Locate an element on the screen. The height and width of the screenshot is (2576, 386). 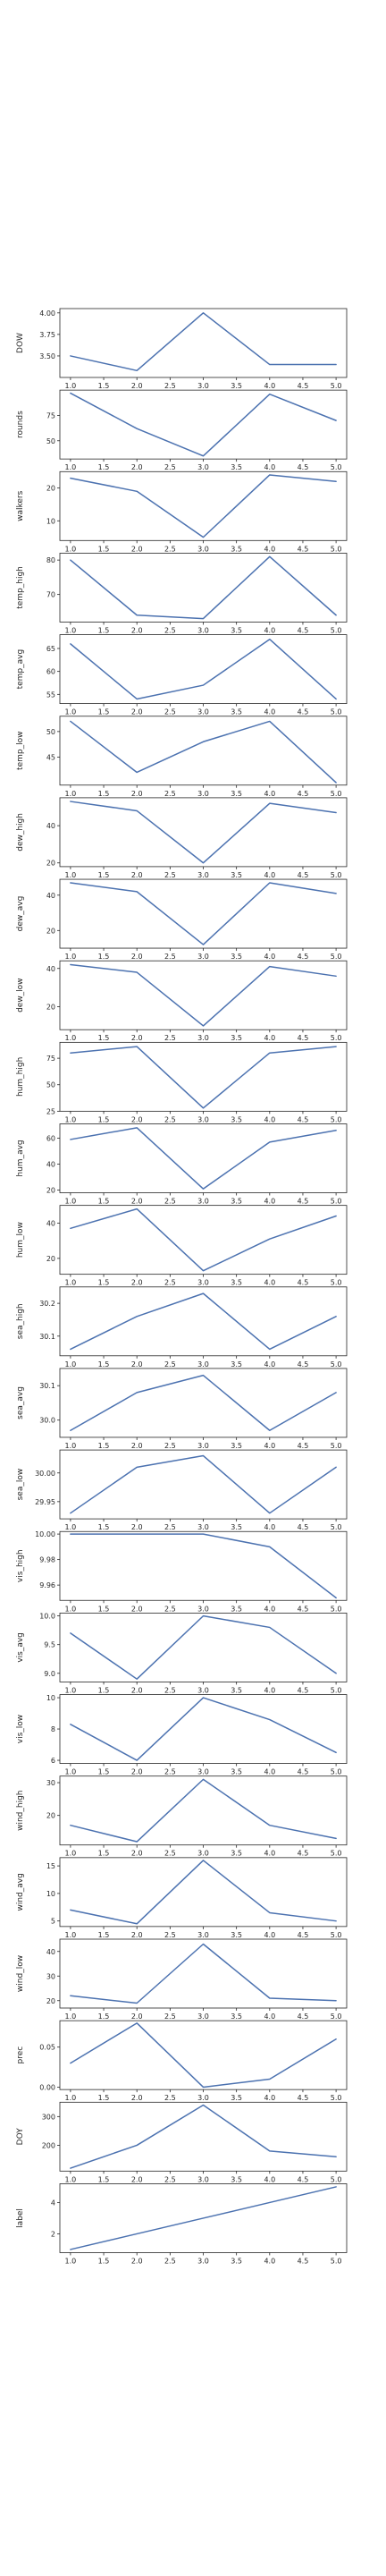
y-tick-label: 10 is located at coordinates (50, 1698).